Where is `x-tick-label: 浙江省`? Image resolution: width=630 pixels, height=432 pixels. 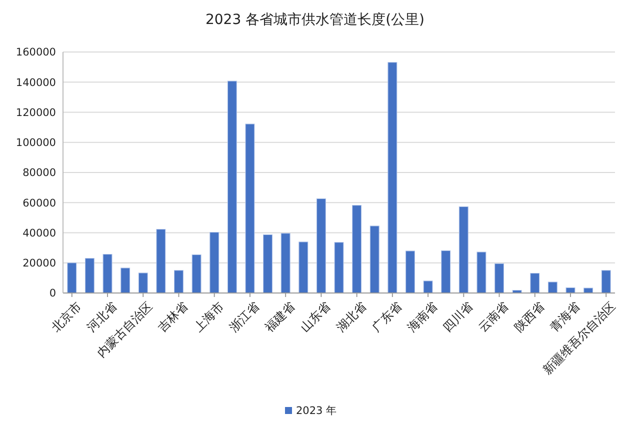
x-tick-label: 浙江省 is located at coordinates (244, 317).